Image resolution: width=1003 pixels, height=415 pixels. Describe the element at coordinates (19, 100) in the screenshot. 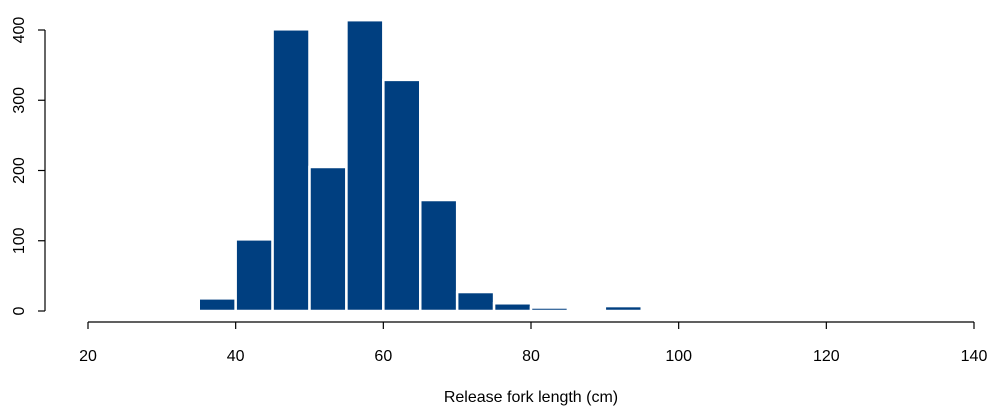

I see `y-tick-label: 300` at that location.